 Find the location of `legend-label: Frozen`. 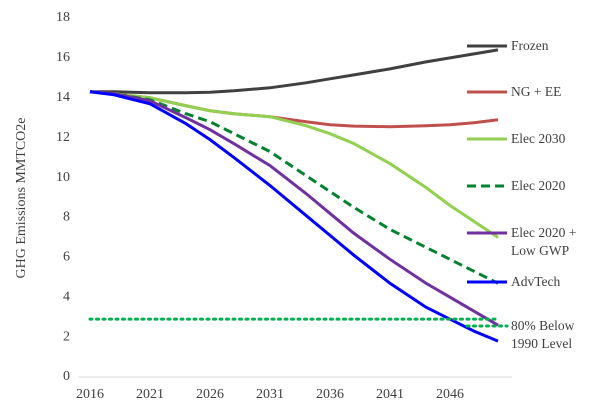

legend-label: Frozen is located at coordinates (530, 45).